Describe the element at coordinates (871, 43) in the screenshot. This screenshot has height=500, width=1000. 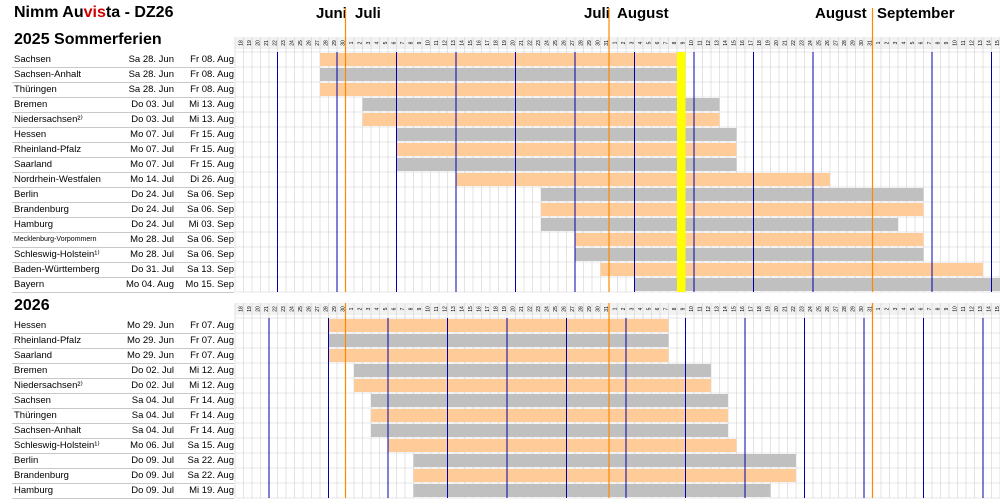
I see `axis-day-2025: 31` at that location.